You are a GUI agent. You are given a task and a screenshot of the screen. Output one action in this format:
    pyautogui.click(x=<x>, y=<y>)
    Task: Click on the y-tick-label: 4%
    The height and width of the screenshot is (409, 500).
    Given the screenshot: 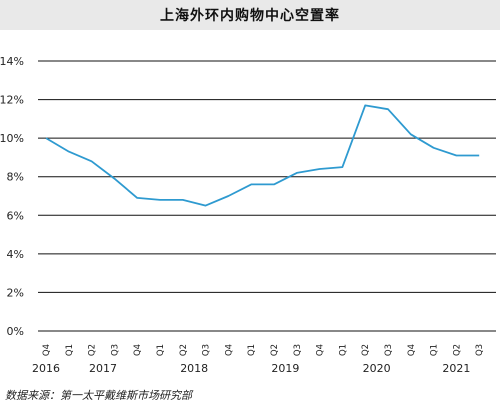 What is the action you would take?
    pyautogui.click(x=15, y=254)
    